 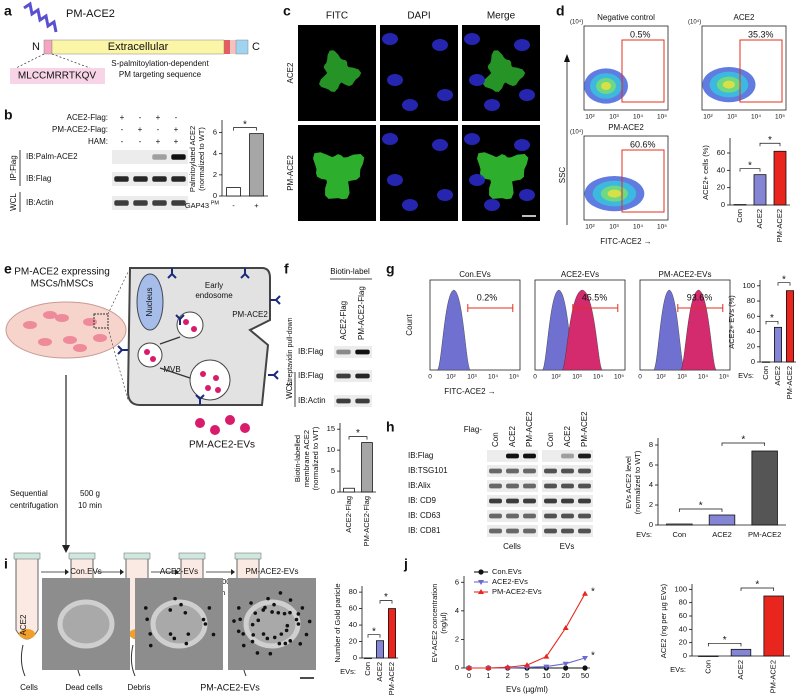 I want to click on lane: ACE2-Flag, so click(x=343, y=320).